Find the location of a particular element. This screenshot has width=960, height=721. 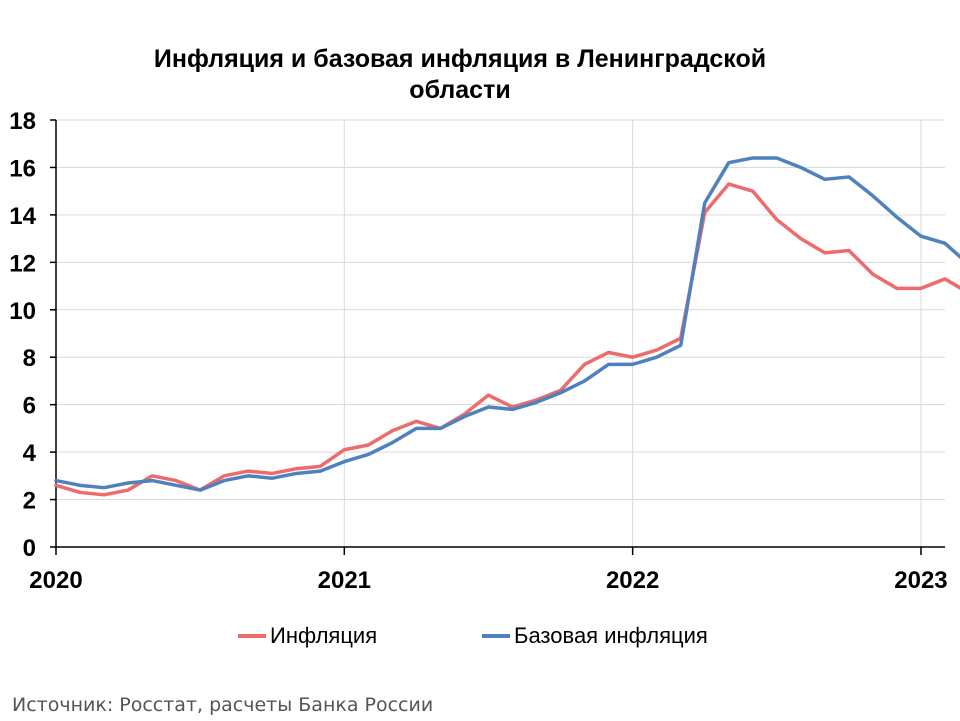

y-tick-label: 6 is located at coordinates (29, 406).